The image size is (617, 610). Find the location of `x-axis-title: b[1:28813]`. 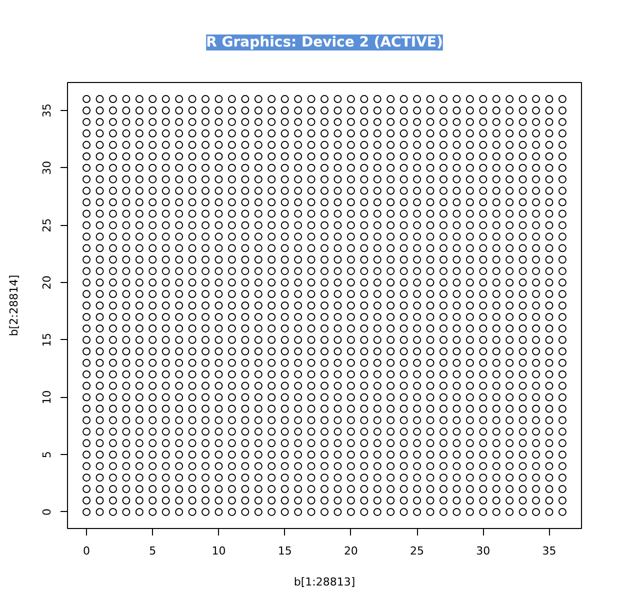

x-axis-title: b[1:28813] is located at coordinates (325, 582).